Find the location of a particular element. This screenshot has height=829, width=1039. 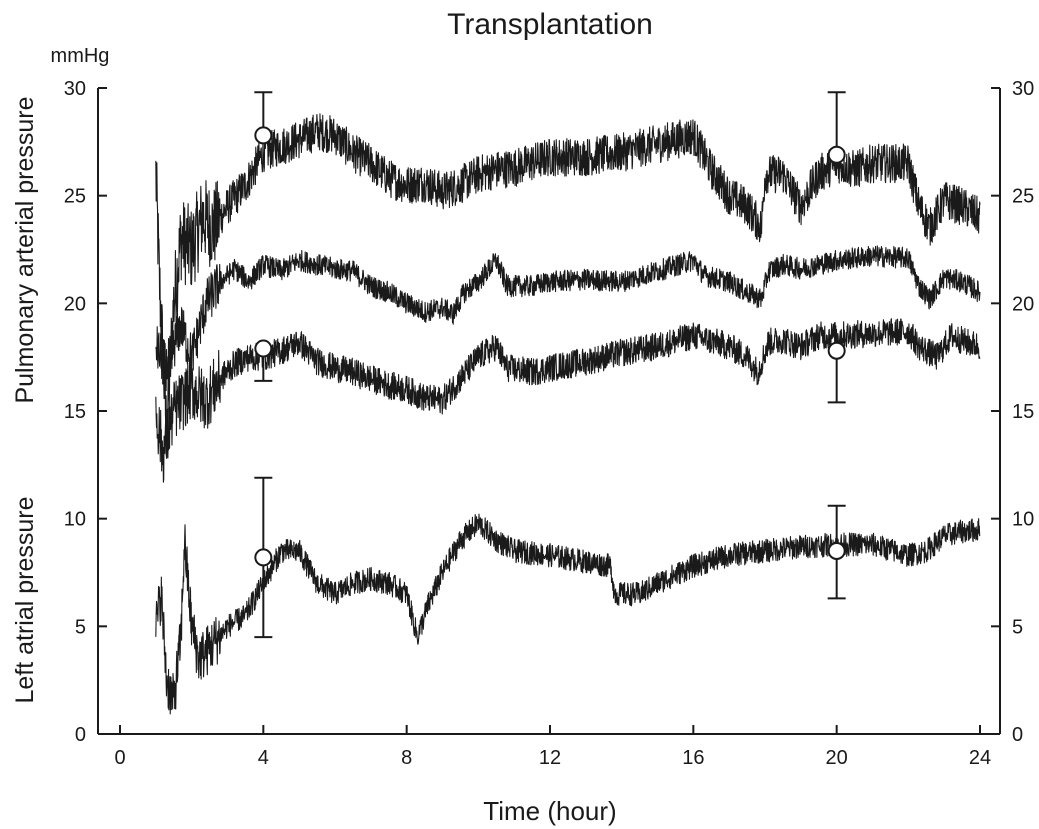

y-tick-label-right: 30 is located at coordinates (1023, 89).